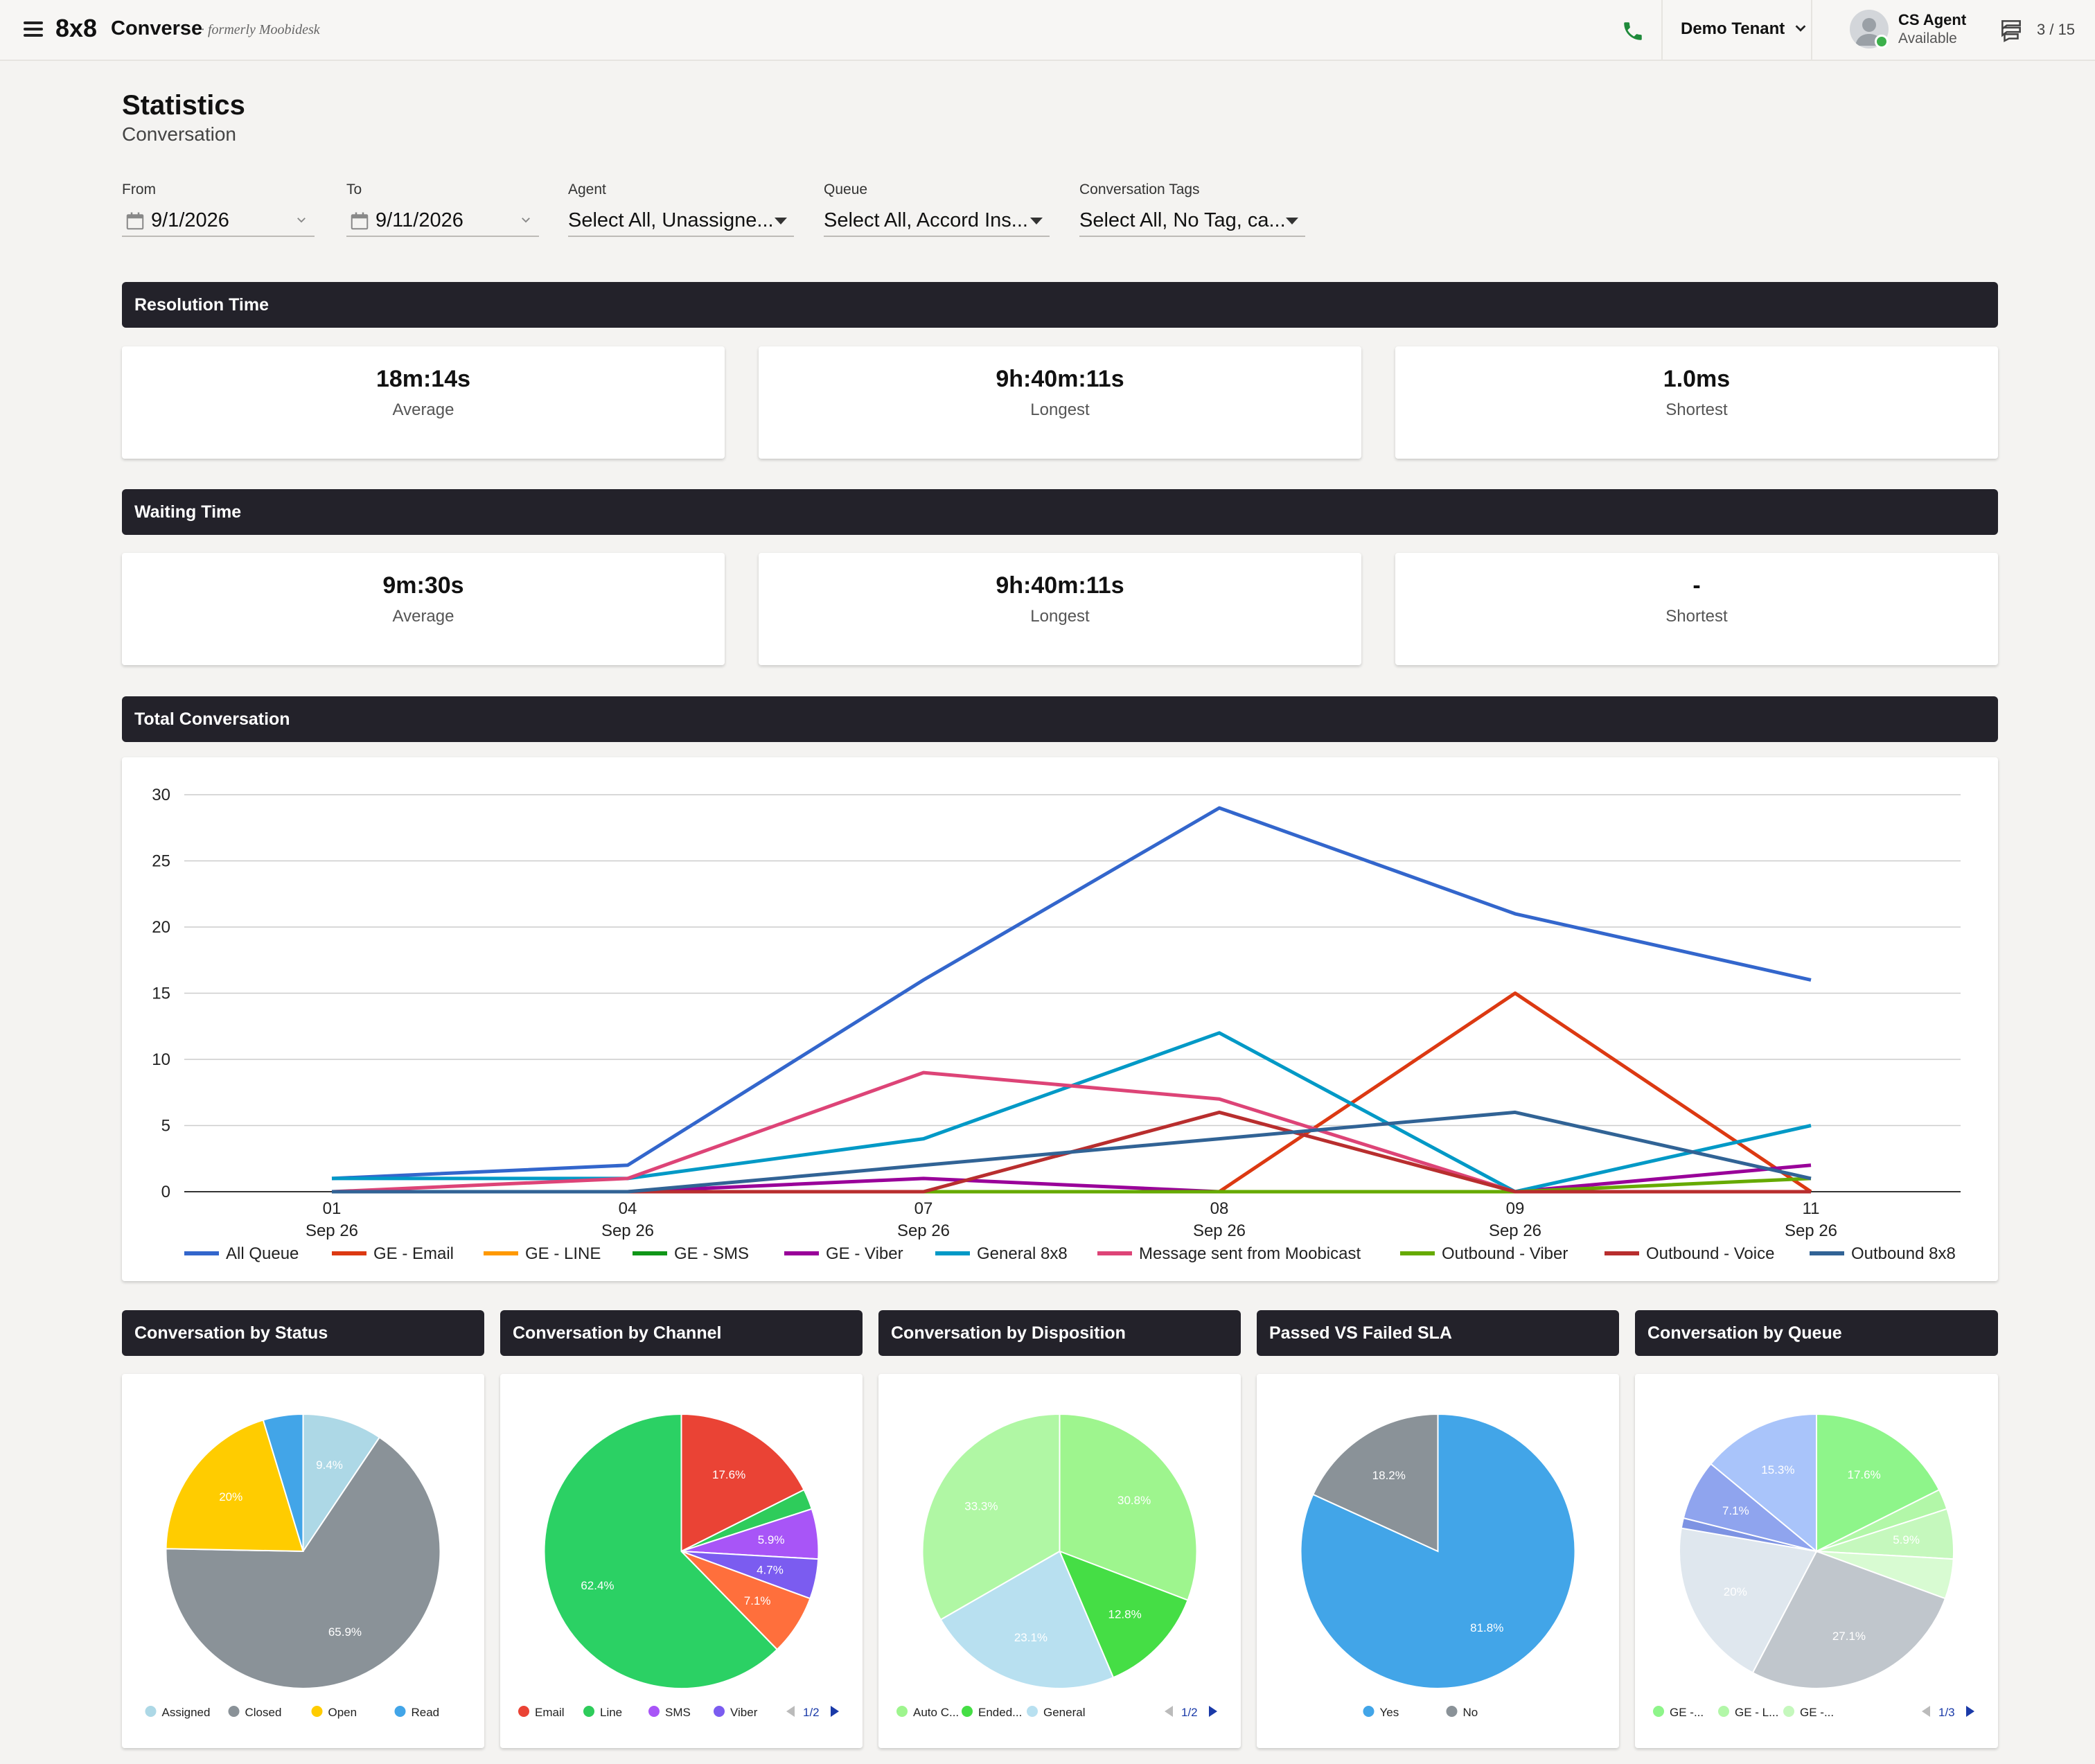 The height and width of the screenshot is (1764, 2095). I want to click on legend-item: All Queue, so click(241, 1253).